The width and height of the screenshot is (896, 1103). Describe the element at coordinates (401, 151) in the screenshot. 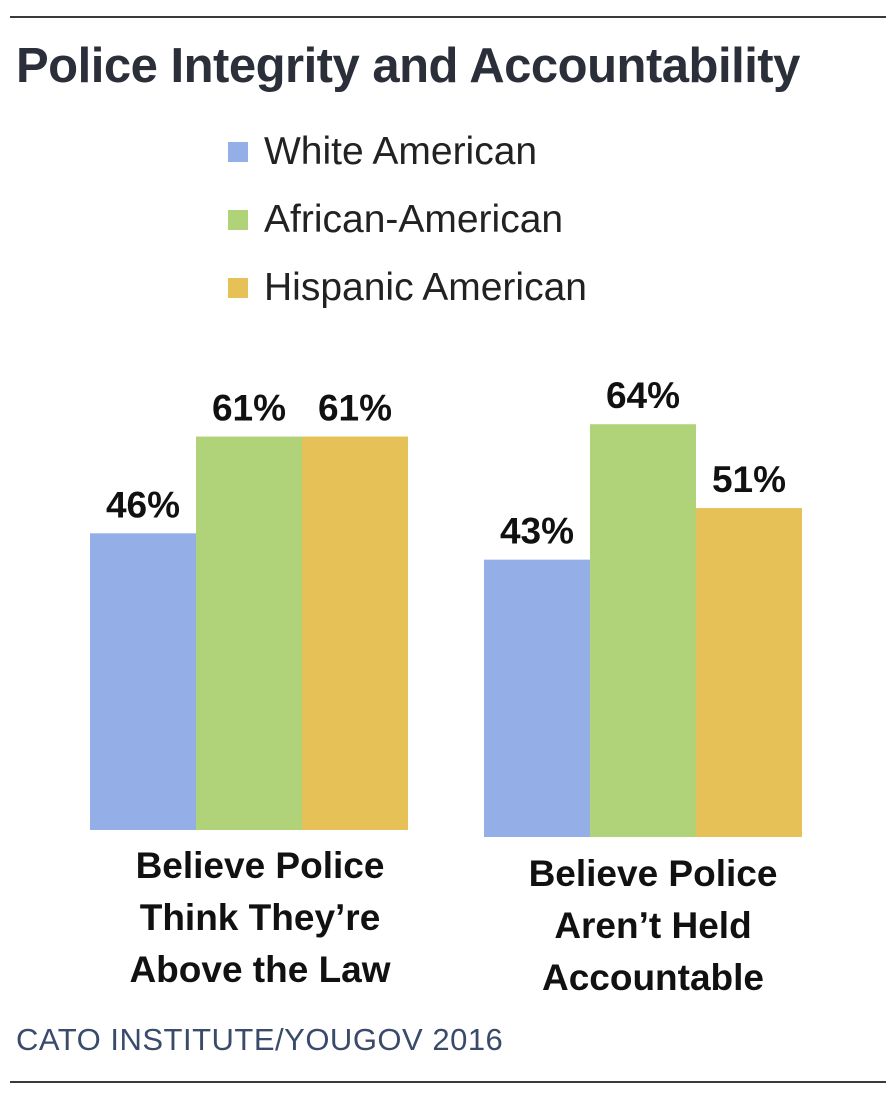

I see `legend-label-white-american: White American` at that location.